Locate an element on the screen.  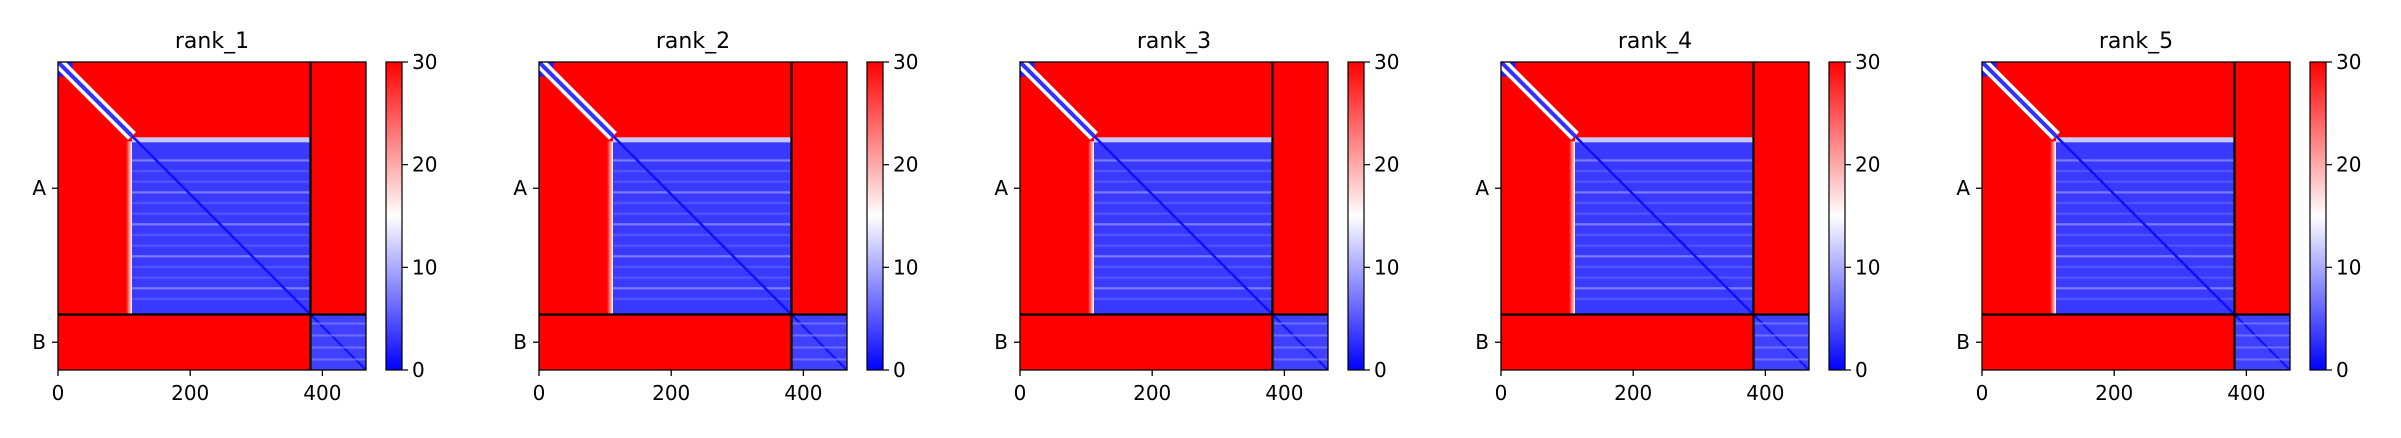
colorbar-tick-label: 10 is located at coordinates (905, 267).